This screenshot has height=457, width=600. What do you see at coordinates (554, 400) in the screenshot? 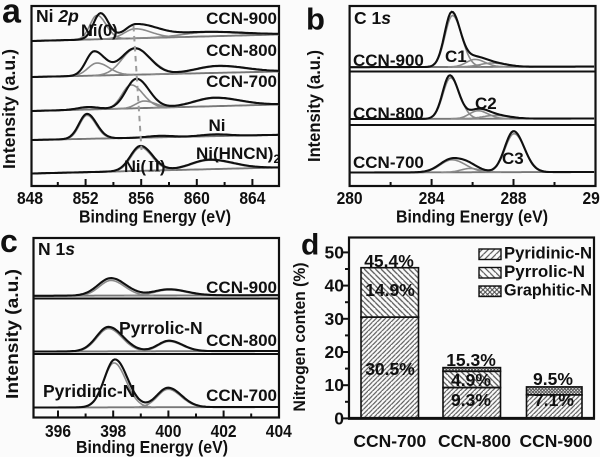
I see `svg-text: 7.1%` at bounding box center [554, 400].